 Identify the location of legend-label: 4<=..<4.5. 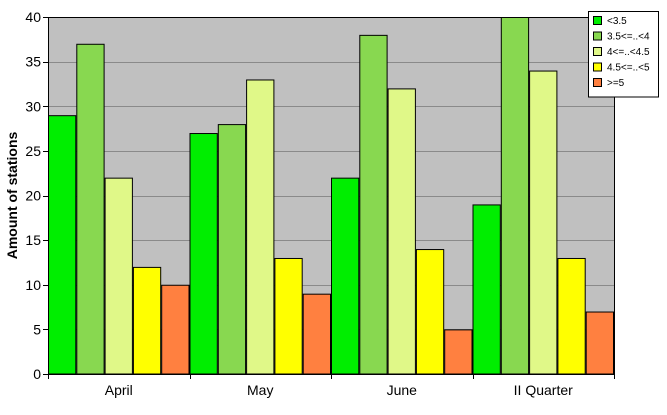
(628, 52).